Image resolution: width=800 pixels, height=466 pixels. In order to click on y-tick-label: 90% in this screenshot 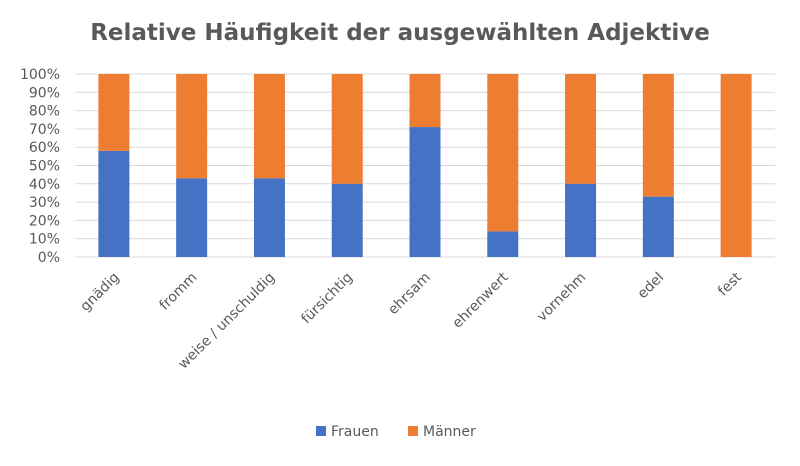, I will do `click(44, 93)`.